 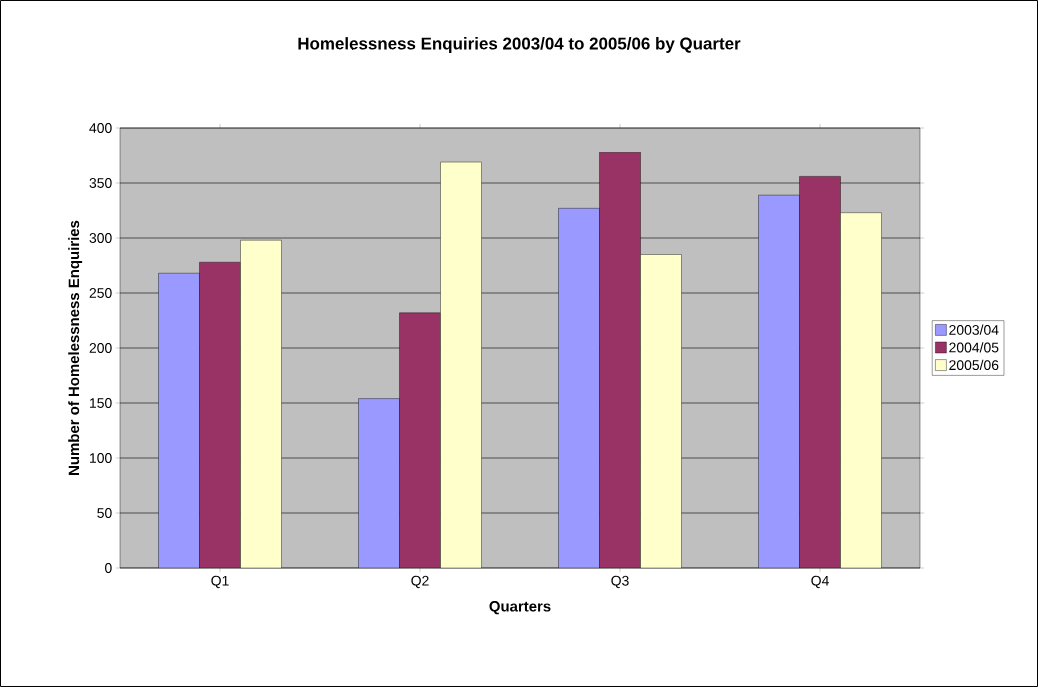 What do you see at coordinates (620, 582) in the screenshot?
I see `x-tick-label: Q3` at bounding box center [620, 582].